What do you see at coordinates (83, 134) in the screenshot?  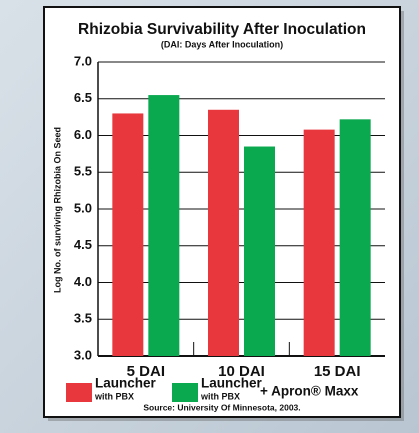 I see `y-tick-label: 6.0` at bounding box center [83, 134].